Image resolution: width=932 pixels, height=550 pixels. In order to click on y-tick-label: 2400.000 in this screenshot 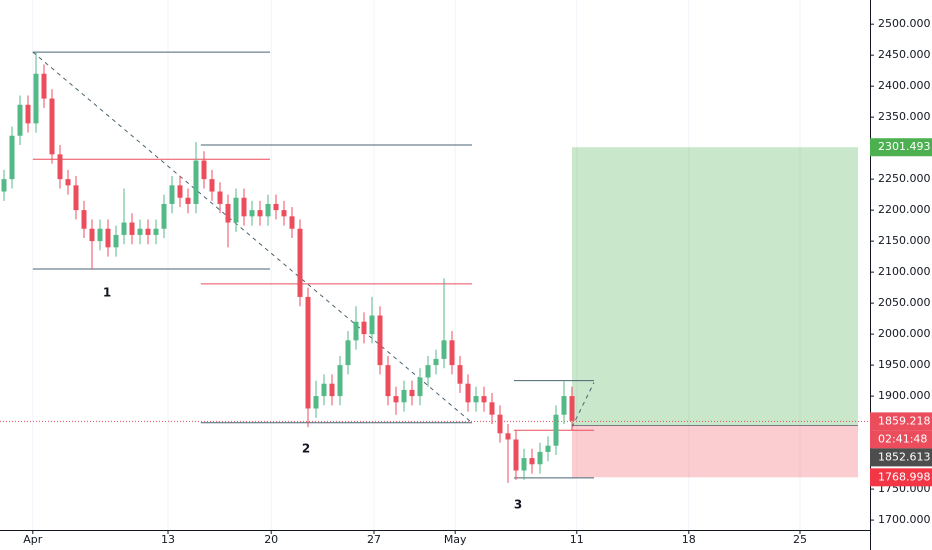, I will do `click(904, 85)`.